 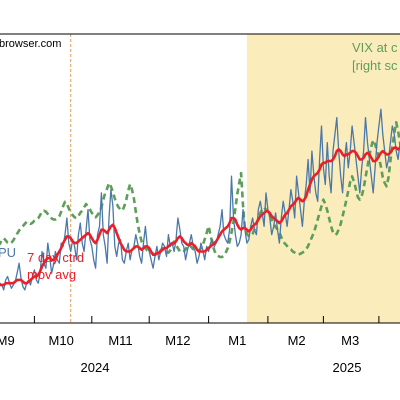 What do you see at coordinates (297, 340) in the screenshot?
I see `x-tick-label: M2` at bounding box center [297, 340].